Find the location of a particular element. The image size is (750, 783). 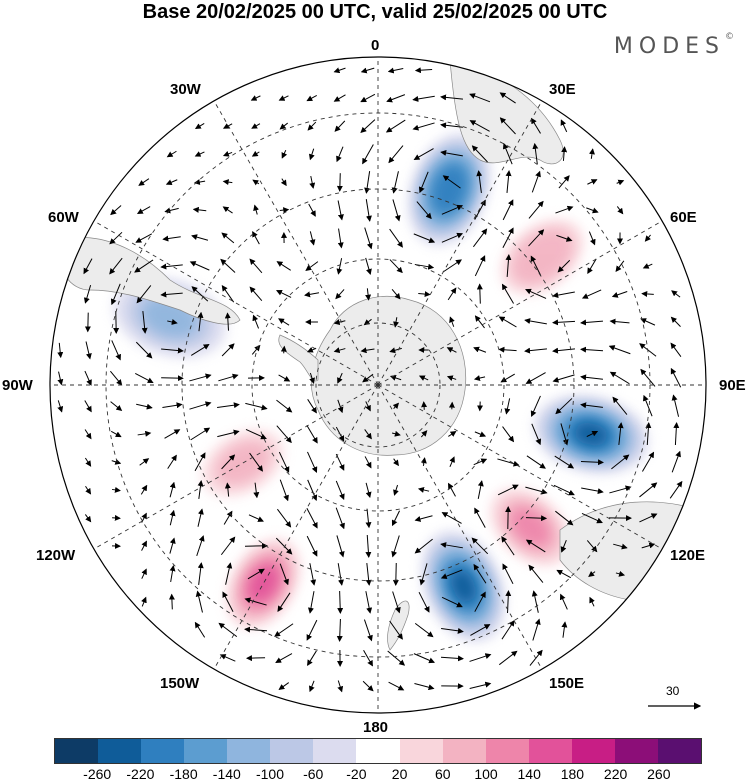

lon-label-120e: 120E is located at coordinates (688, 555).